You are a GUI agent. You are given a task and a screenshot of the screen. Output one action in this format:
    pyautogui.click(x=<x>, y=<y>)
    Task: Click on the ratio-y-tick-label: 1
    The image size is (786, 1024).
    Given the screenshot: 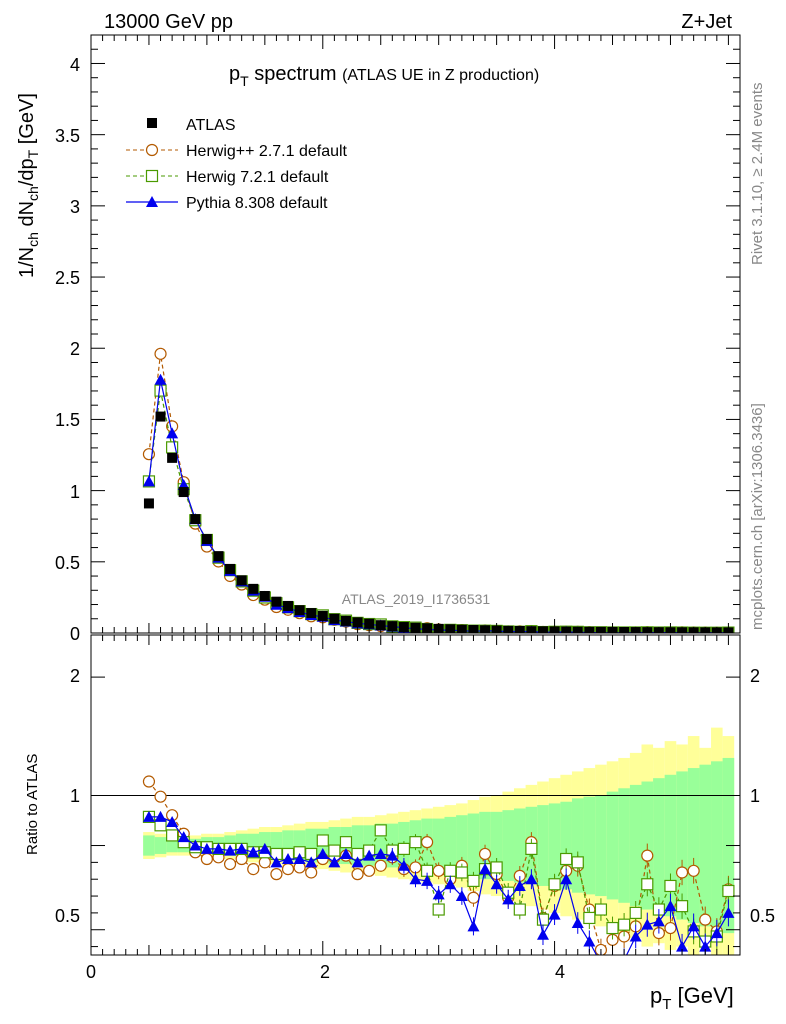 What is the action you would take?
    pyautogui.click(x=75, y=796)
    